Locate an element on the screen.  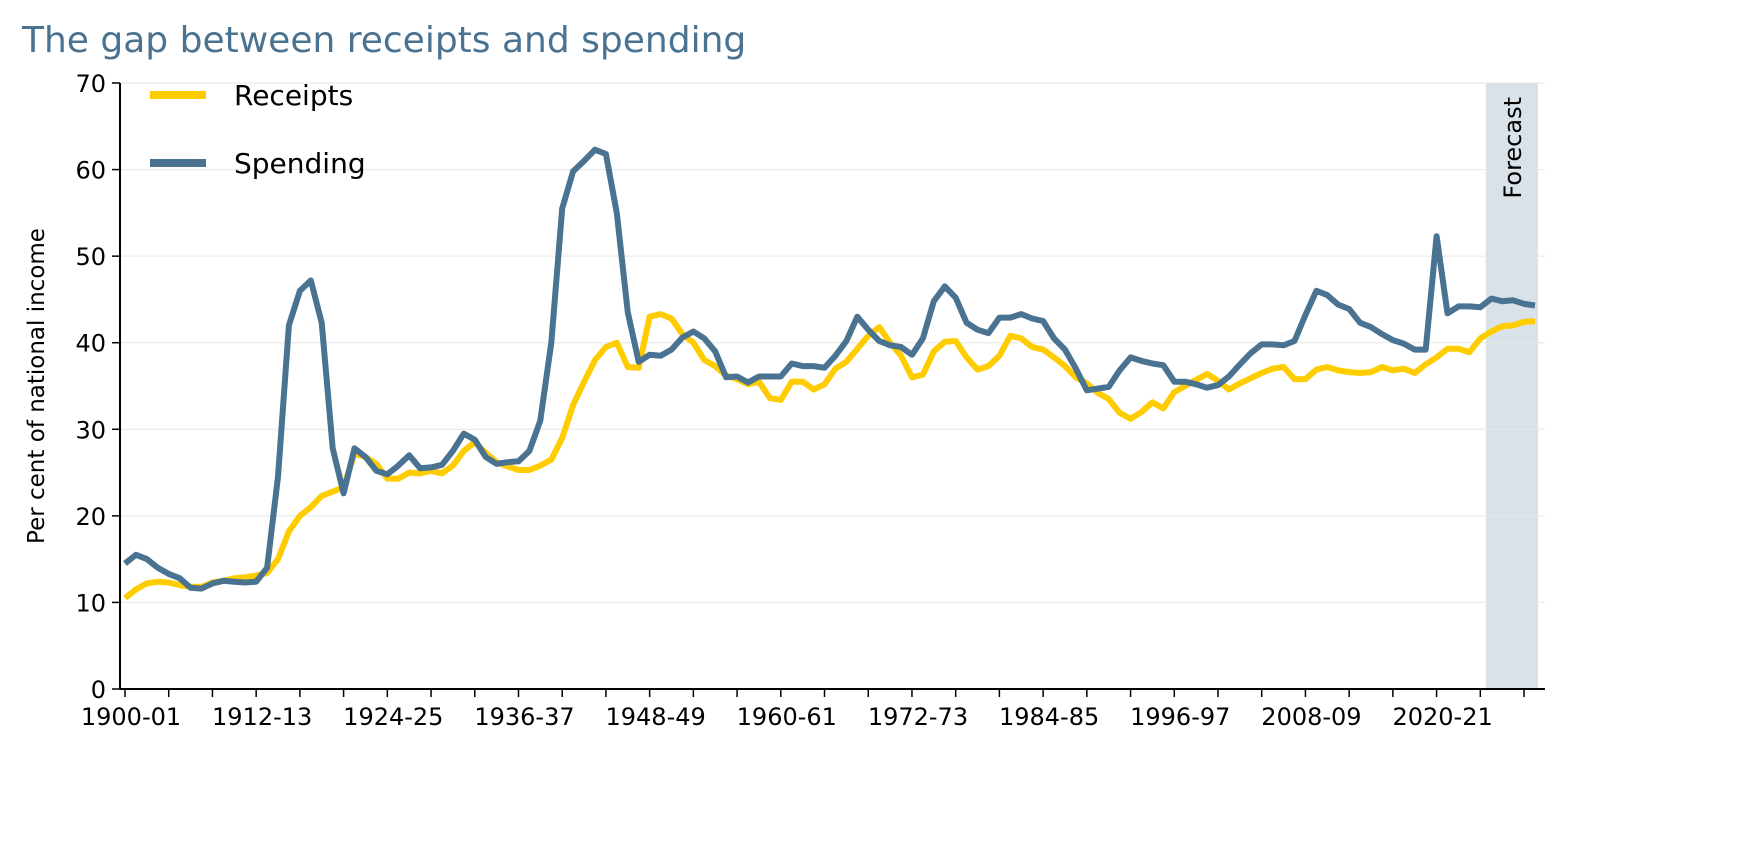
legend: Receipts Spending is located at coordinates (258, 129).